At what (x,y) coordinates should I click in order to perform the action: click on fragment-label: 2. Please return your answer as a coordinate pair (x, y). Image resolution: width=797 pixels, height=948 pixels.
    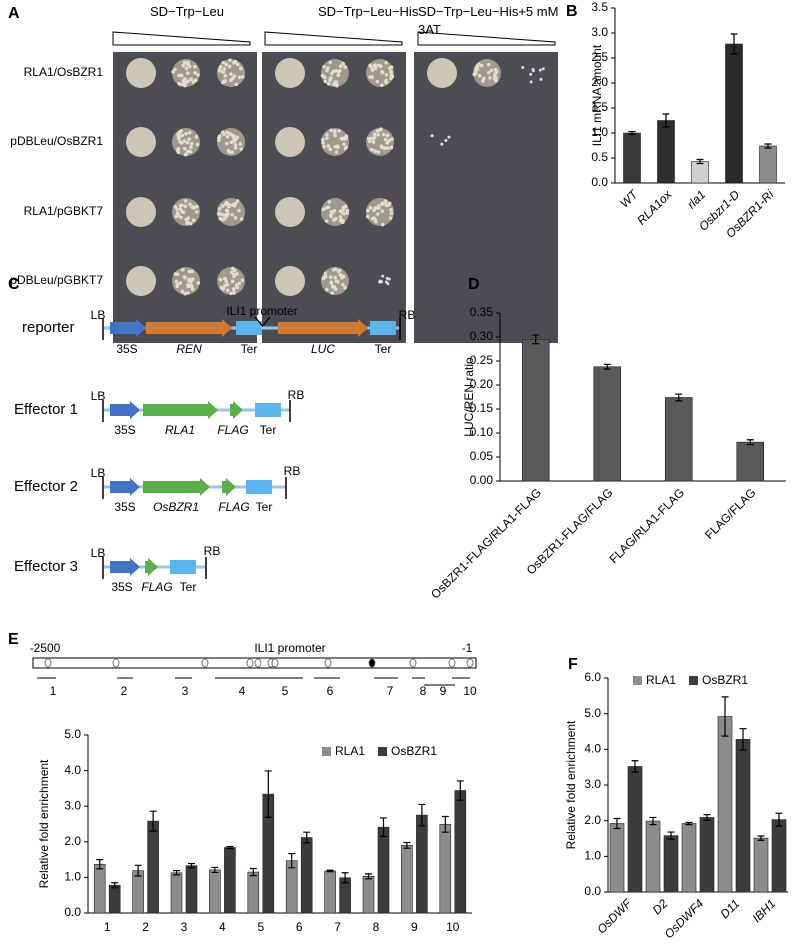
    Looking at the image, I should click on (124, 691).